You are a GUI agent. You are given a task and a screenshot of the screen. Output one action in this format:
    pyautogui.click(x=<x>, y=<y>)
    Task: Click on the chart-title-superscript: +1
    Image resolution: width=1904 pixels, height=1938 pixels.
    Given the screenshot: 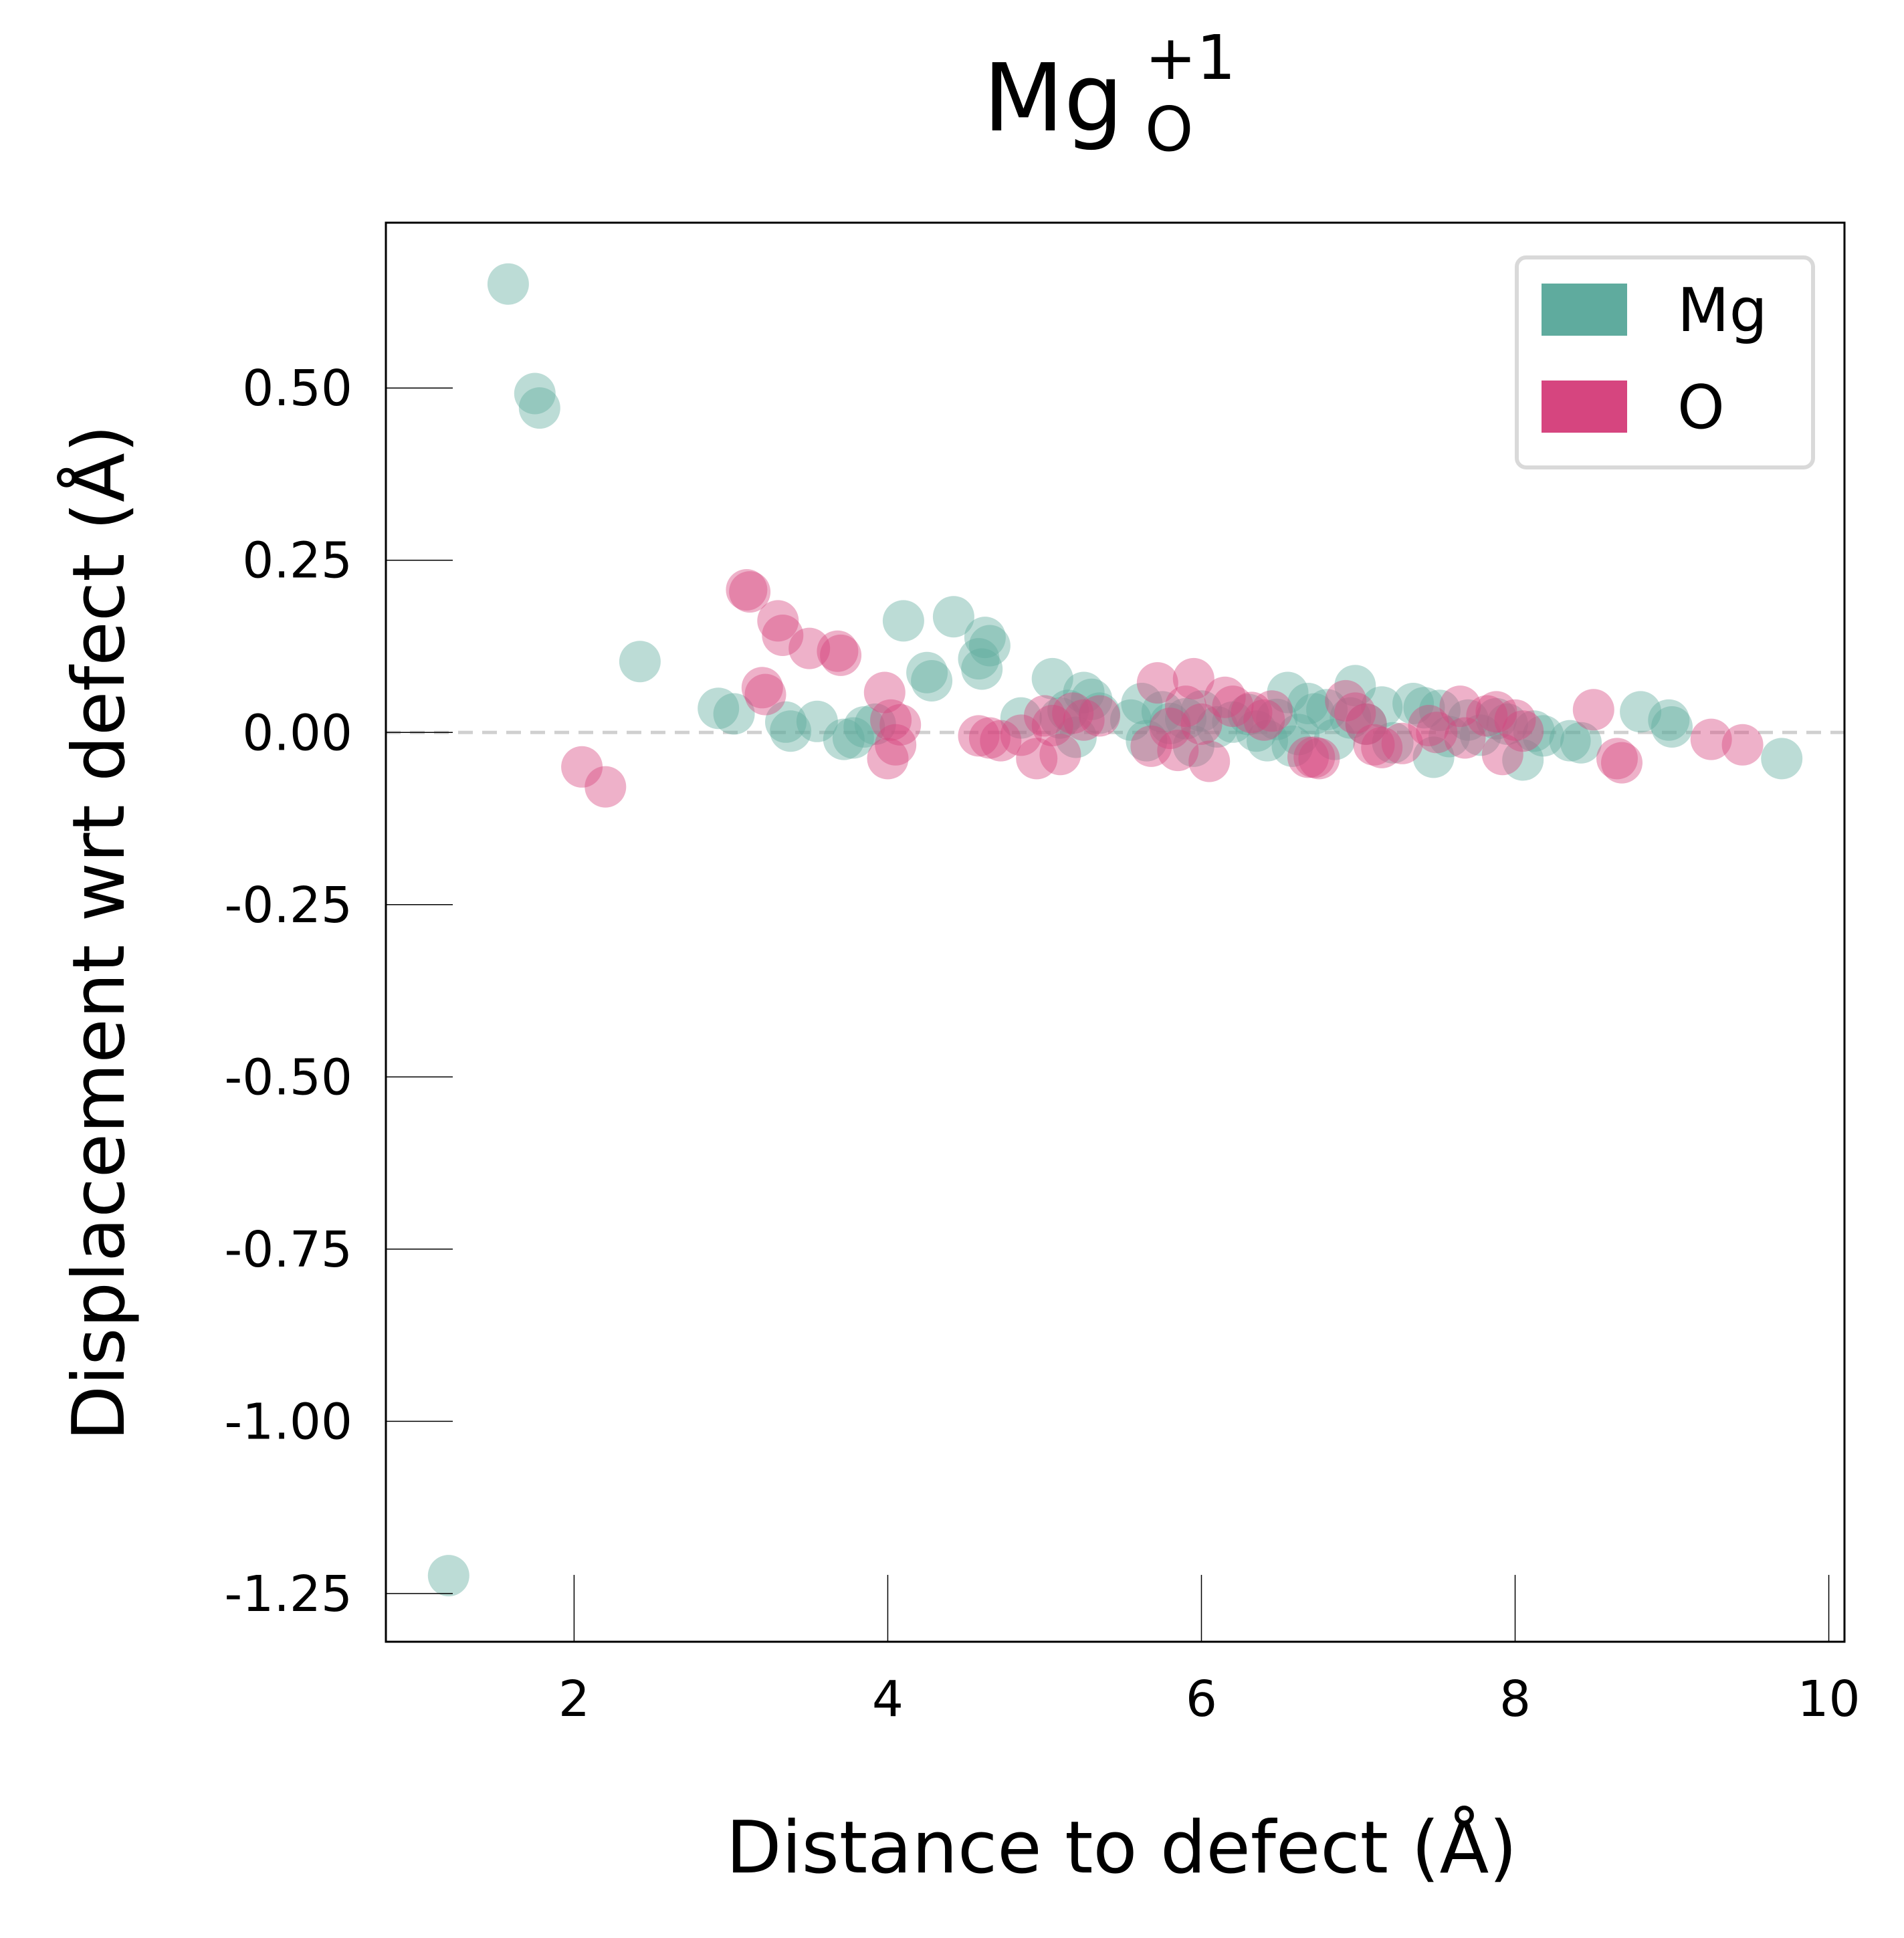 What is the action you would take?
    pyautogui.click(x=1191, y=58)
    